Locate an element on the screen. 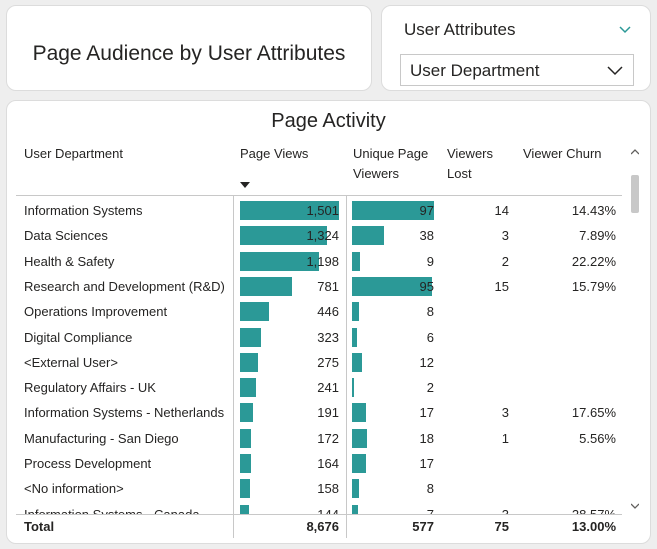 The width and height of the screenshot is (657, 549). column-header-page-views: Page Views is located at coordinates (274, 153).